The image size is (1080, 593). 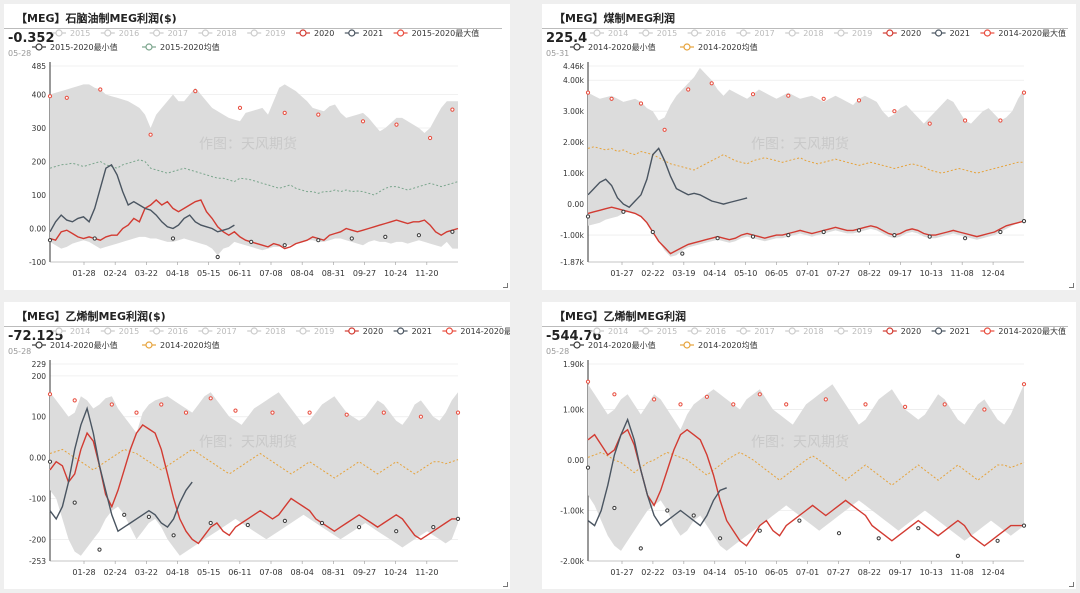 I want to click on x-tick-label: 10-13, so click(x=931, y=572).